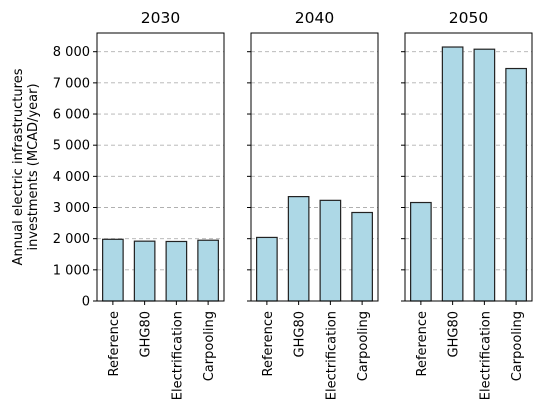 The image size is (550, 418). I want to click on bar-2030-electrification, so click(176, 271).